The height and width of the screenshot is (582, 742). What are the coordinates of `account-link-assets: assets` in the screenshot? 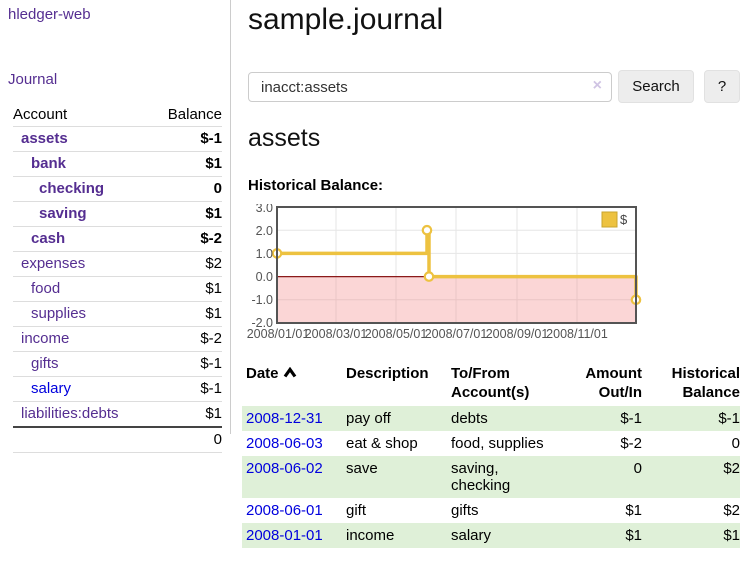 It's located at (44, 138).